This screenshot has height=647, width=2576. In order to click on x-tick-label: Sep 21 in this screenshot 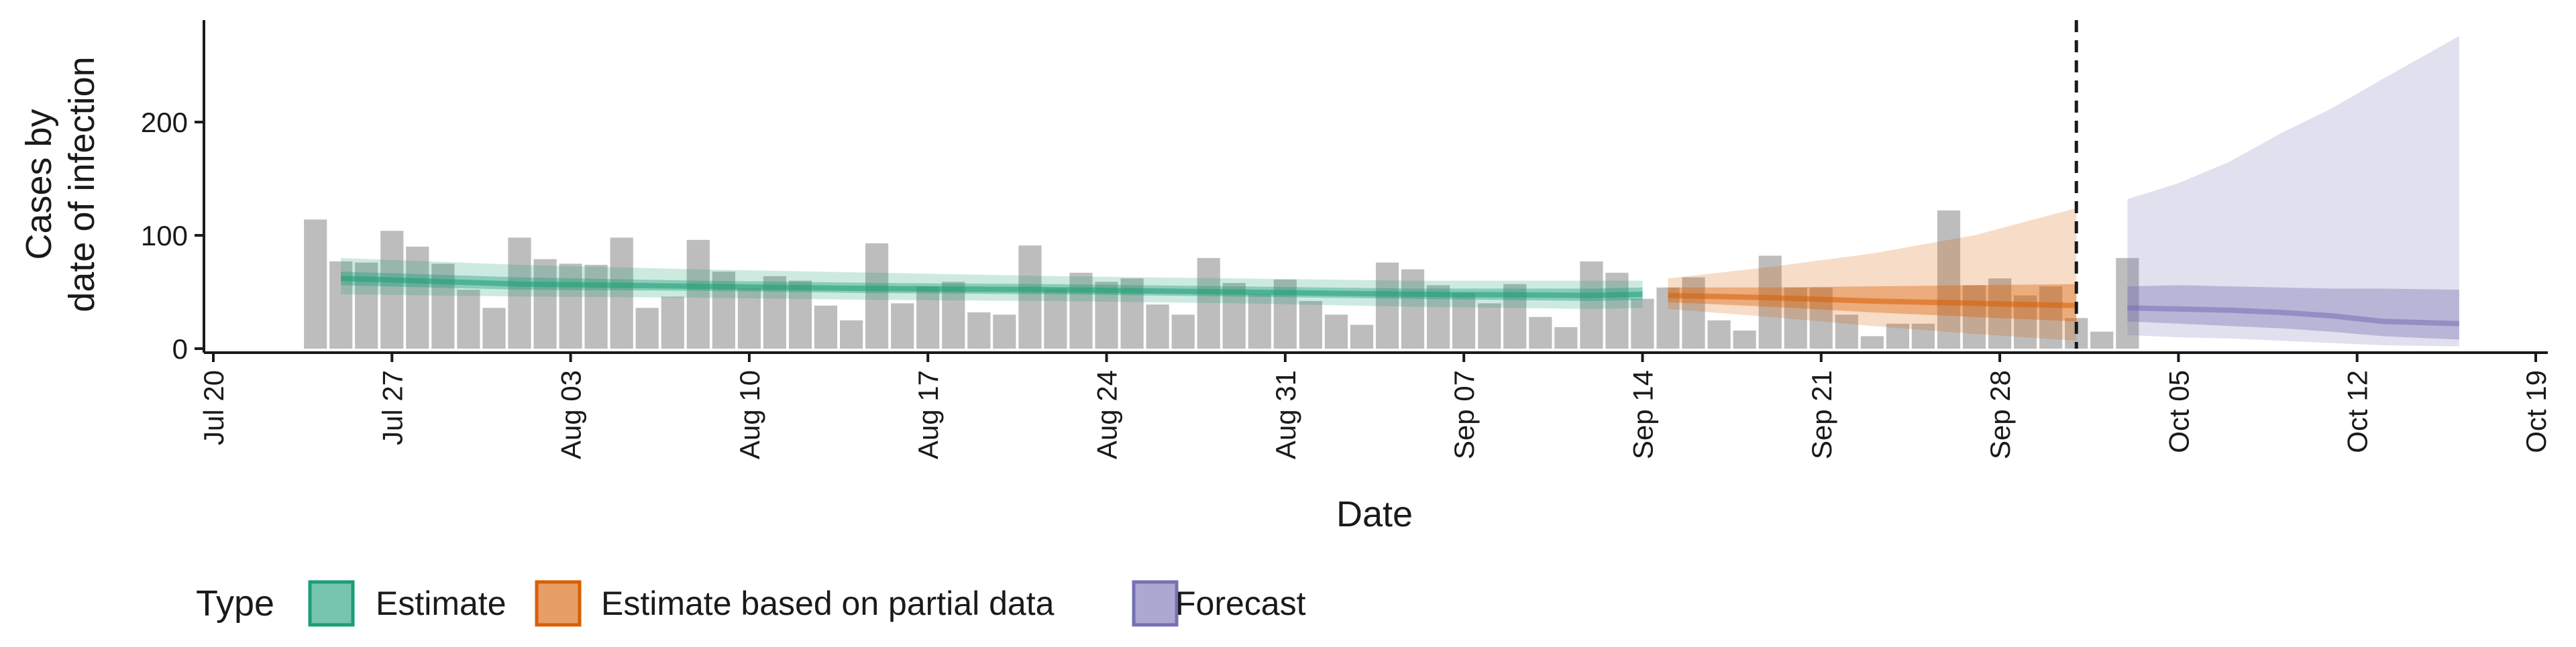, I will do `click(1821, 414)`.